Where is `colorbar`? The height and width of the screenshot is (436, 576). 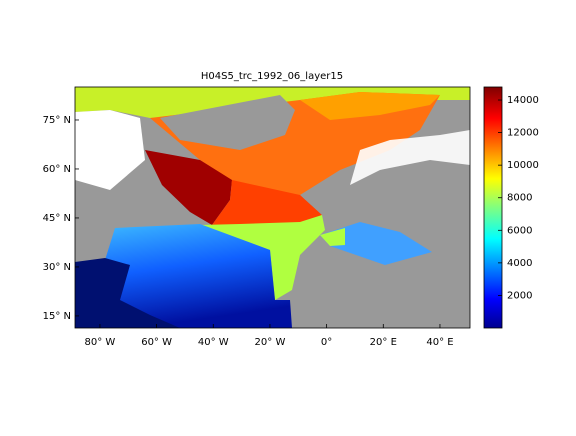 colorbar is located at coordinates (493, 207).